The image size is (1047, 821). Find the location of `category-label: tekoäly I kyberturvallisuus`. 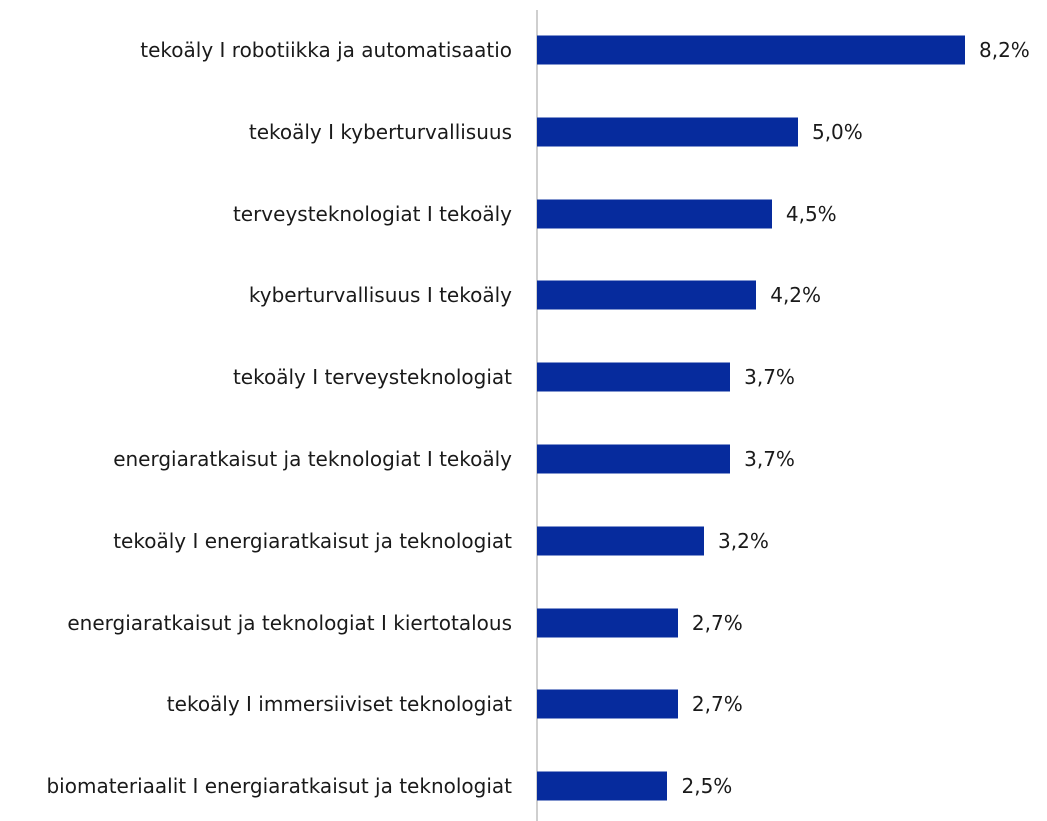

category-label: tekoäly I kyberturvallisuus is located at coordinates (256, 132).